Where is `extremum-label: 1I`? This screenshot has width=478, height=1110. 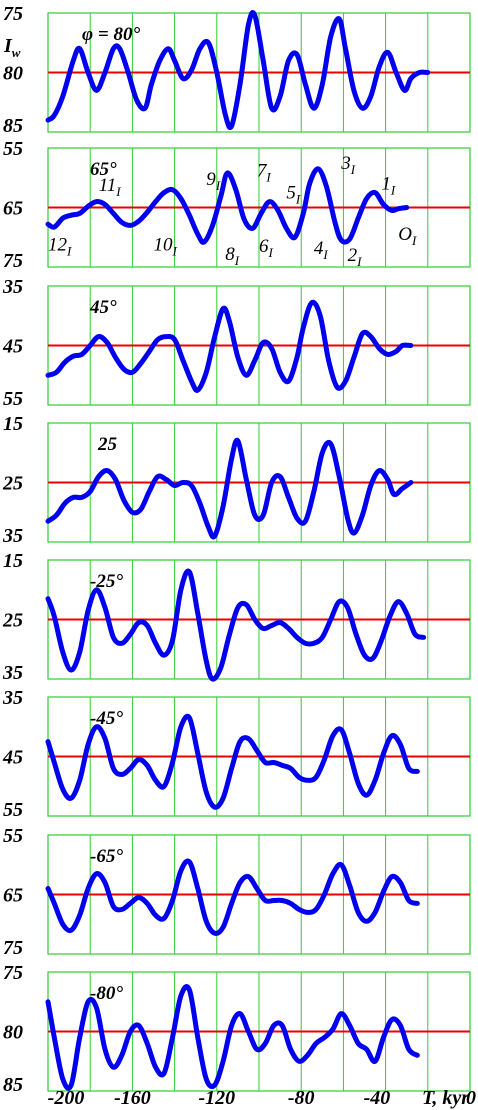 extremum-label: 1I is located at coordinates (388, 186).